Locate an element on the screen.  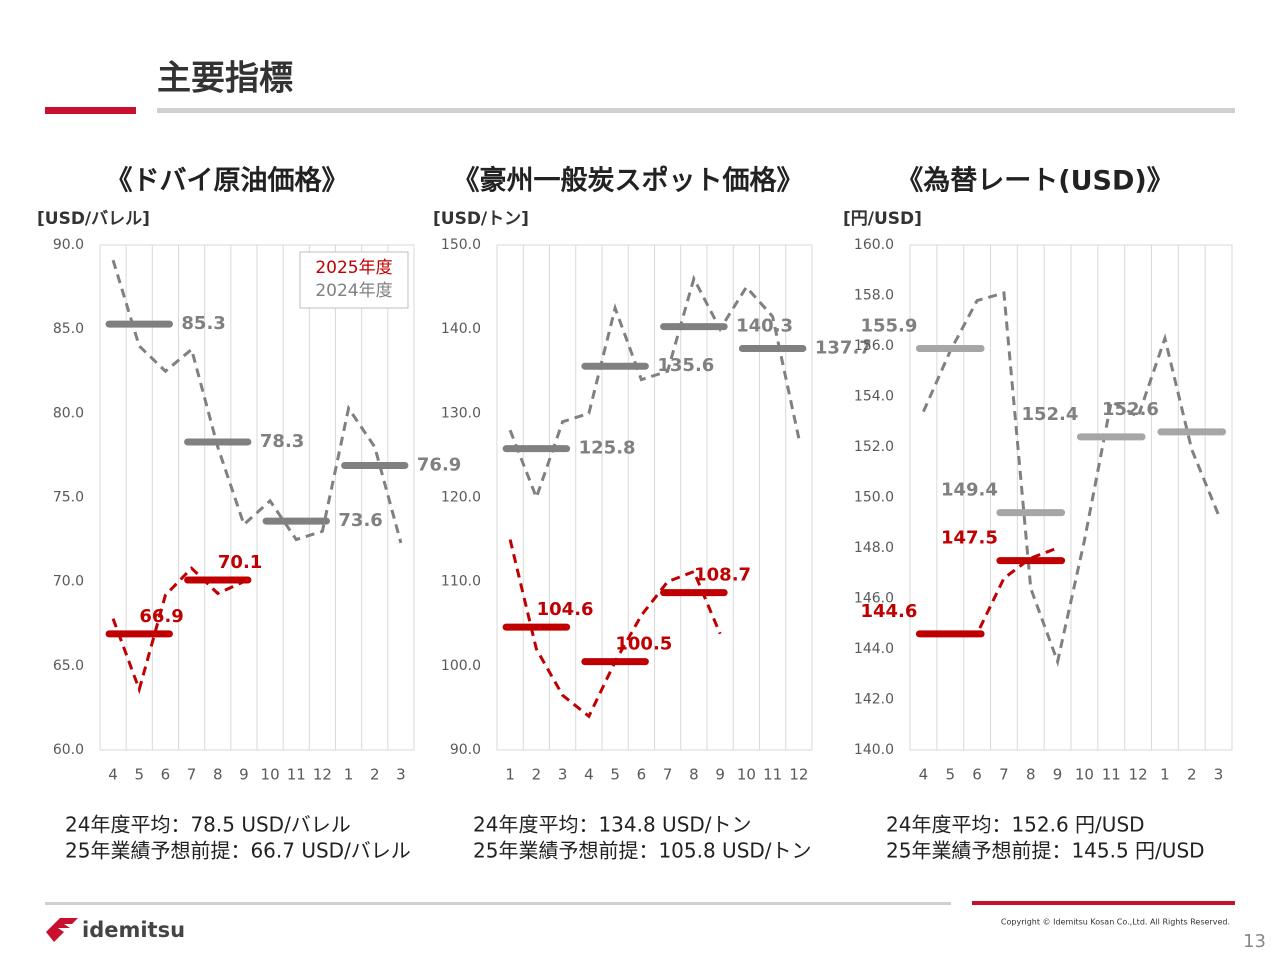
average-label: 73.6 is located at coordinates (360, 520).